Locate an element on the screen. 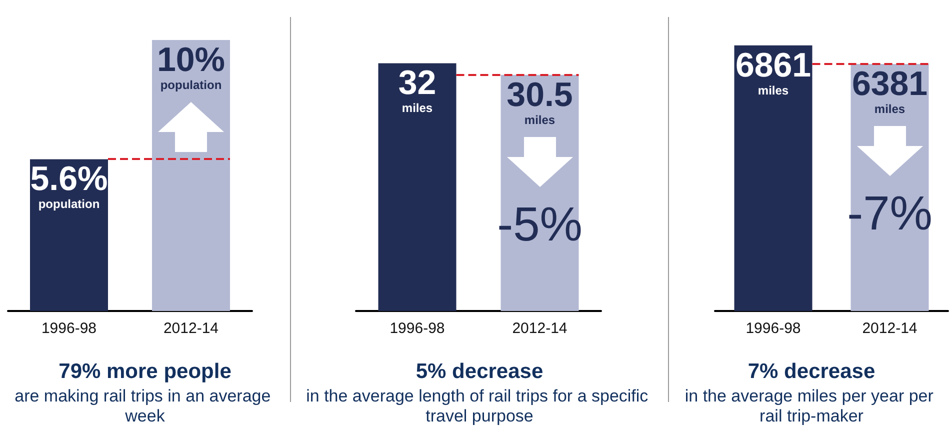 This screenshot has width=952, height=436. text: 79% more people is located at coordinates (145, 371).